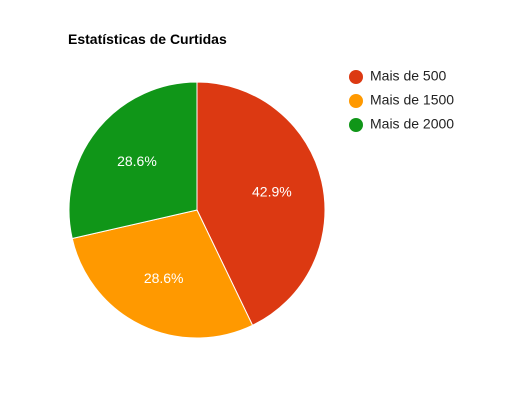 This screenshot has height=409, width=522. I want to click on pie-slice-mais-de-2000, so click(133, 160).